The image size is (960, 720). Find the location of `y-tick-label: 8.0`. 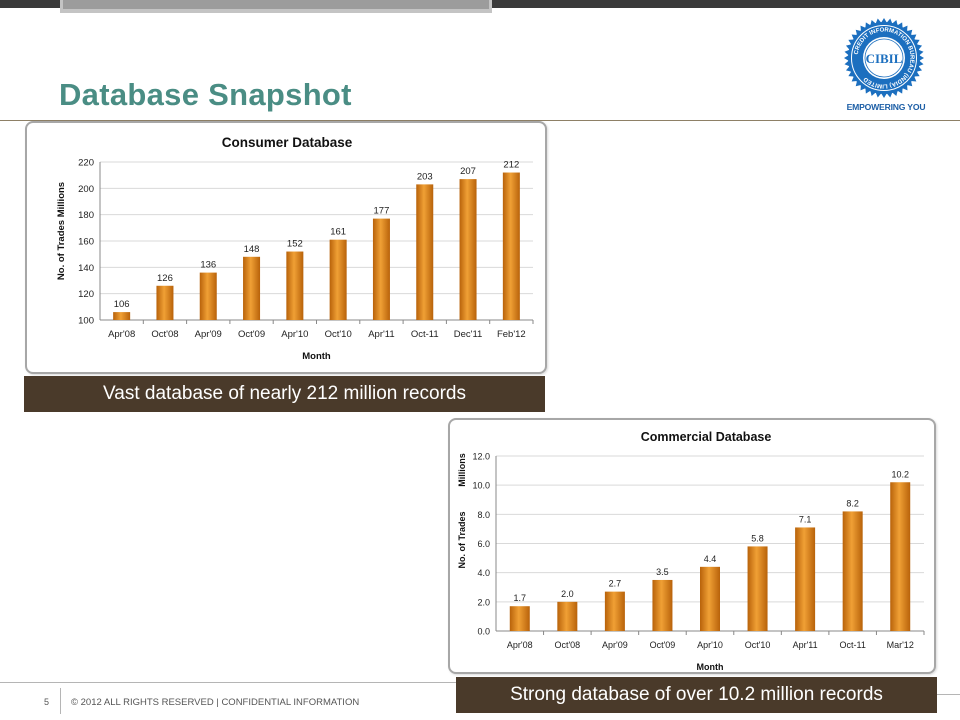

y-tick-label: 8.0 is located at coordinates (483, 515).